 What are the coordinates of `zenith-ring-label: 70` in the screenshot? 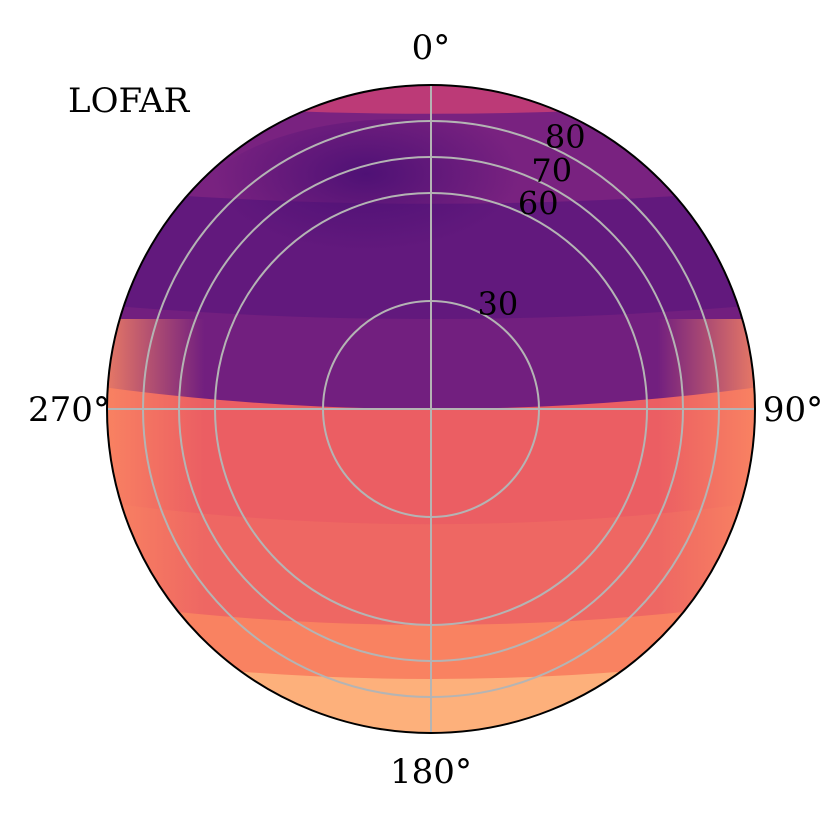 It's located at (551, 170).